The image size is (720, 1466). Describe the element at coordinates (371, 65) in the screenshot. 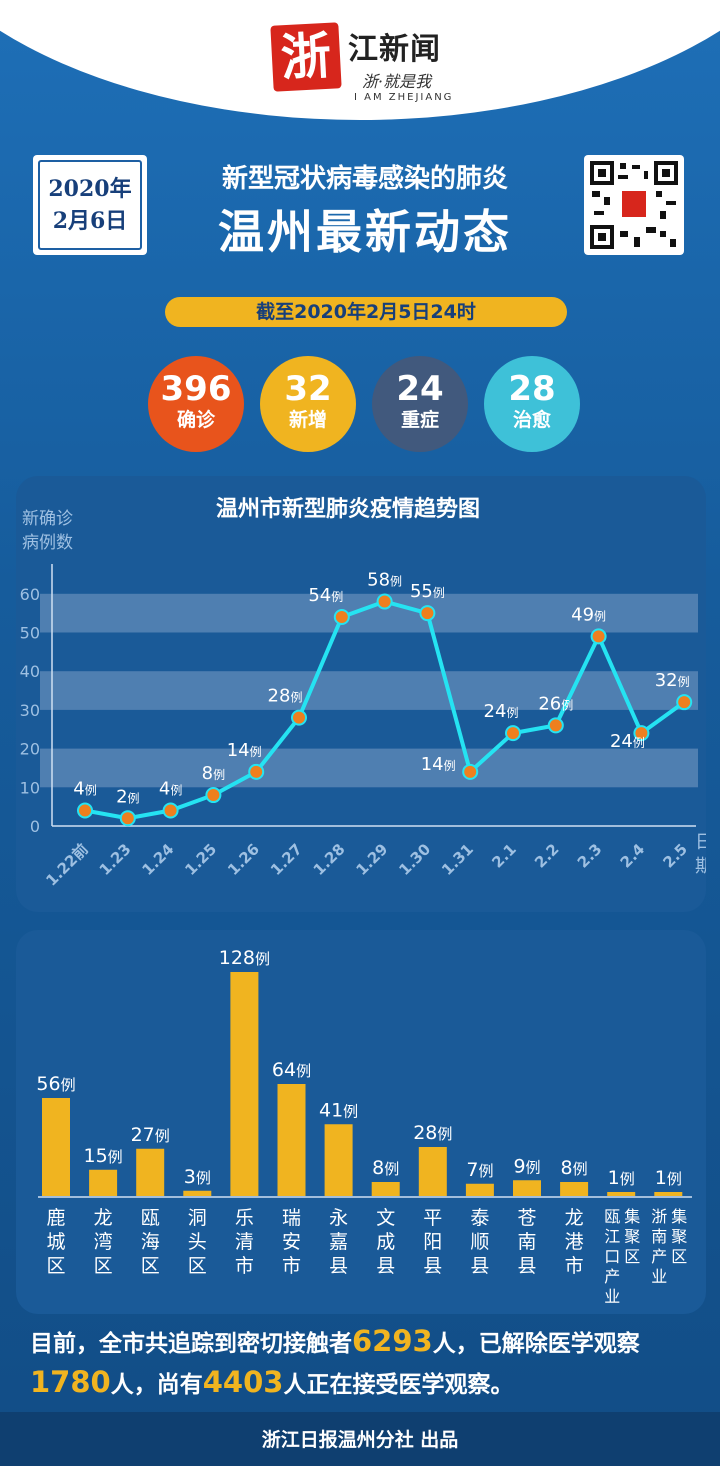

I see `brand-logo: 浙 江新闻 浙·就是我 I AM ZHEJIANG` at that location.